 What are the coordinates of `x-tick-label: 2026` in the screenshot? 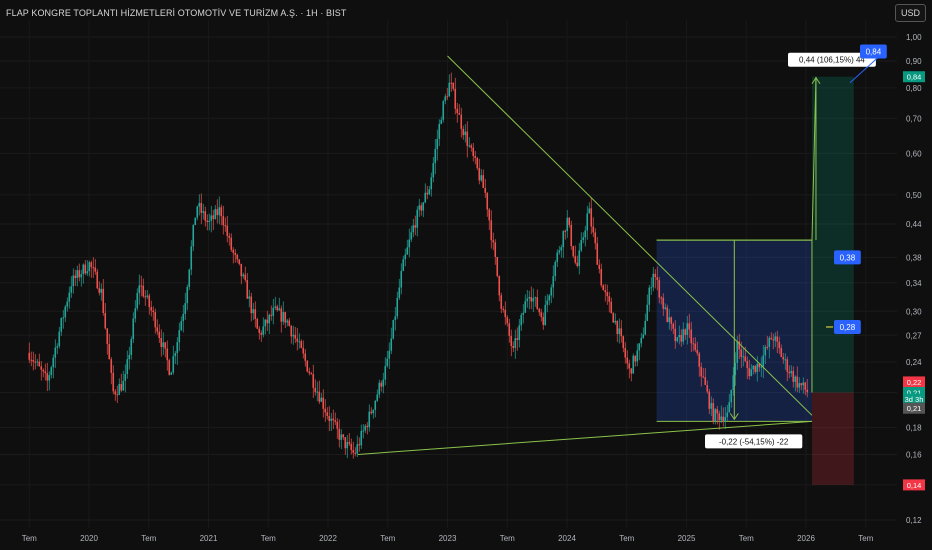 It's located at (806, 538).